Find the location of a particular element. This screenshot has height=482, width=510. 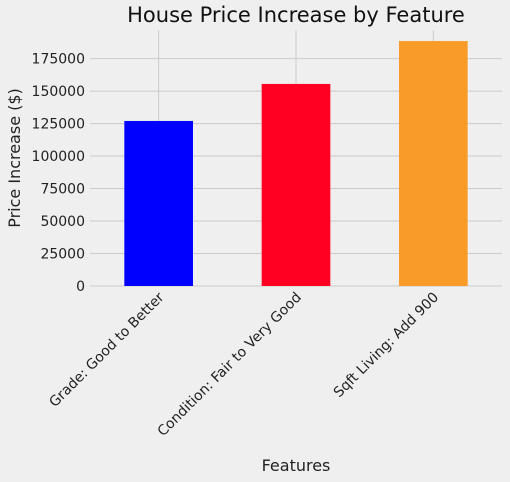

y-tick-labels: 0 25000 50000 75000 100000 125000 150000 175000 is located at coordinates (58, 173).